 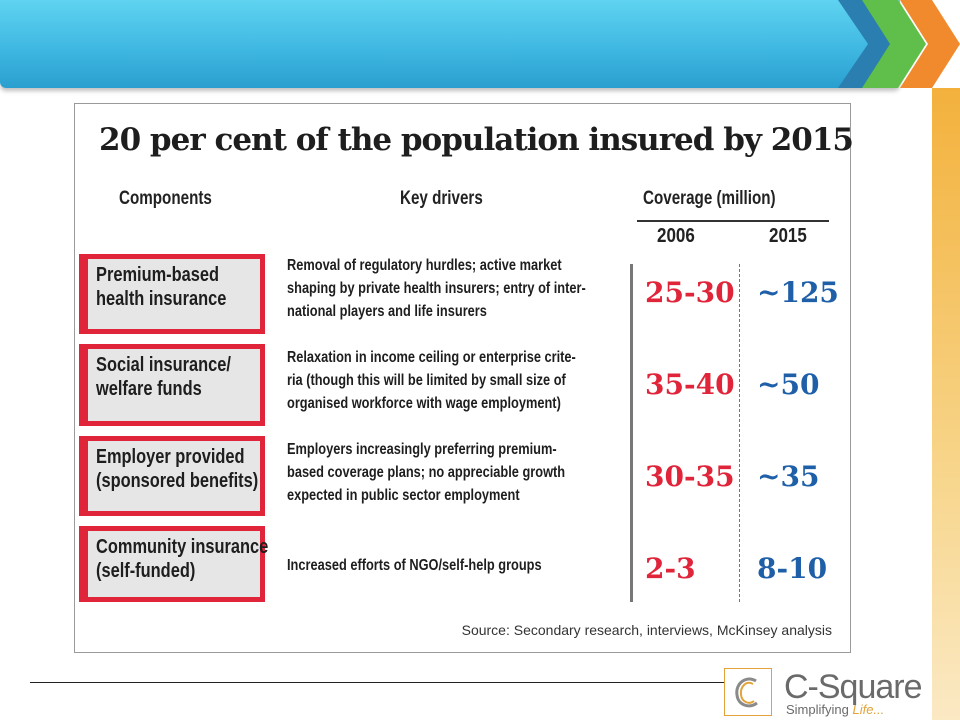 What do you see at coordinates (403, 495) in the screenshot?
I see `driver-line: expected in public sector employment` at bounding box center [403, 495].